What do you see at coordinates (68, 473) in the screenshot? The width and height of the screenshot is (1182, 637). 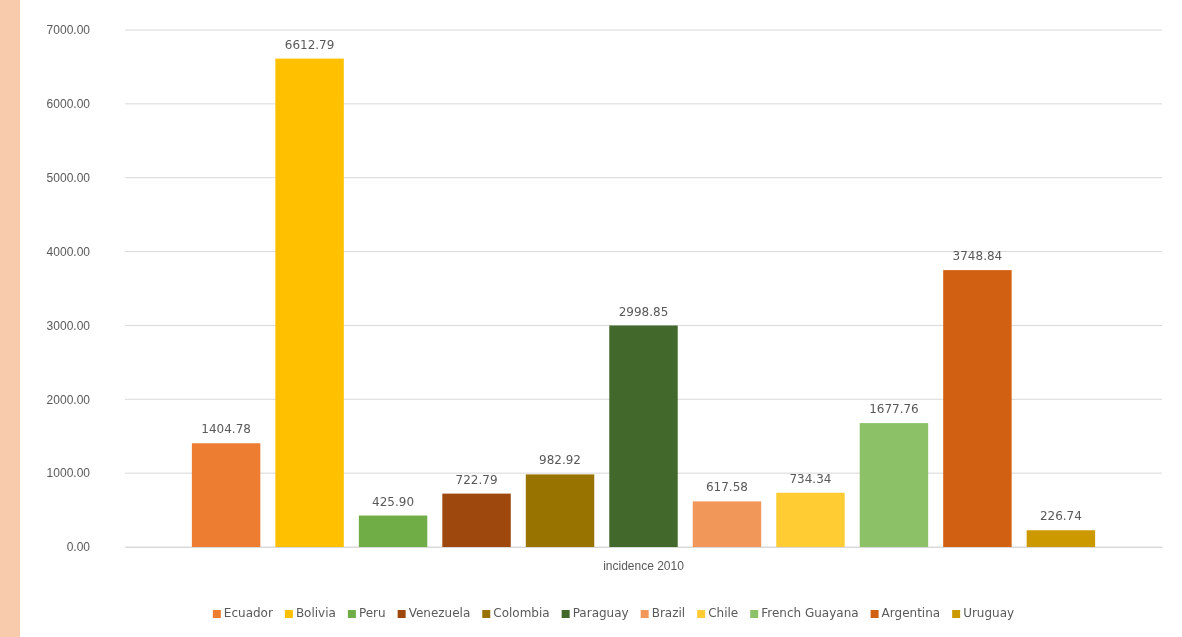 I see `y-tick-label: 1000.00` at bounding box center [68, 473].